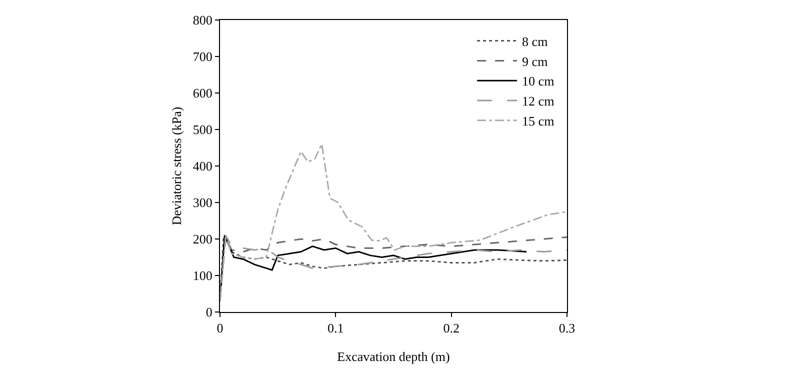  What do you see at coordinates (220, 328) in the screenshot?
I see `x-tick-label: 0` at bounding box center [220, 328].